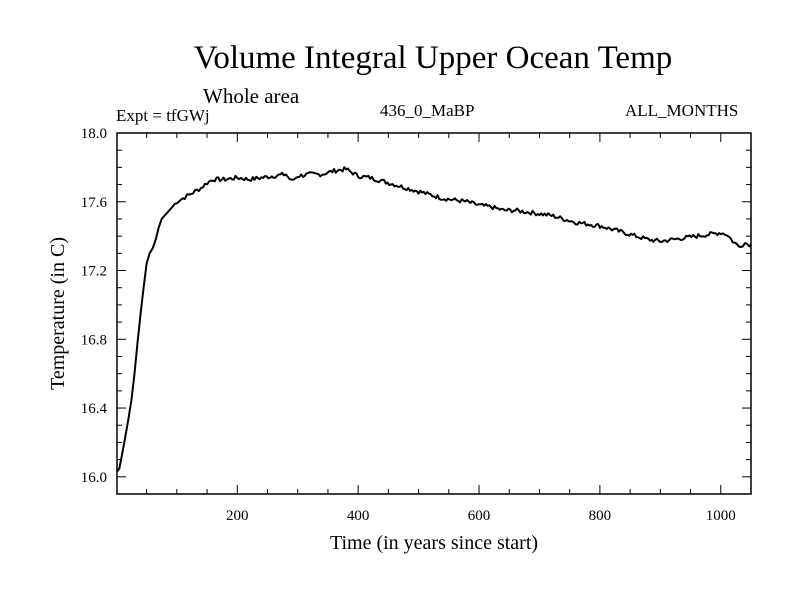 The image size is (800, 600). Describe the element at coordinates (434, 543) in the screenshot. I see `x-axis-label: Time (in years since start)` at that location.